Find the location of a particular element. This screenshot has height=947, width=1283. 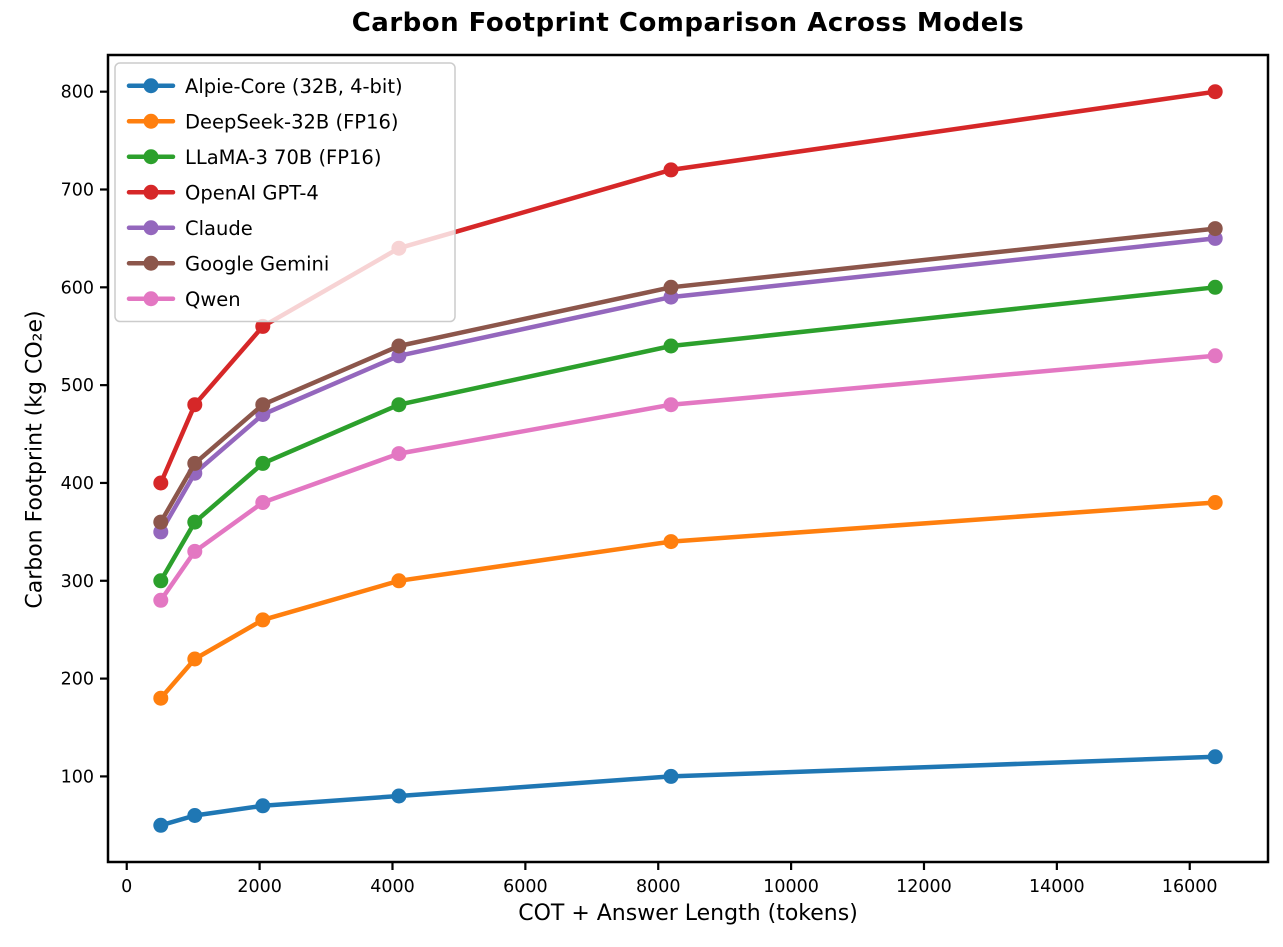

legend-item: Google Gemini is located at coordinates (227, 263).